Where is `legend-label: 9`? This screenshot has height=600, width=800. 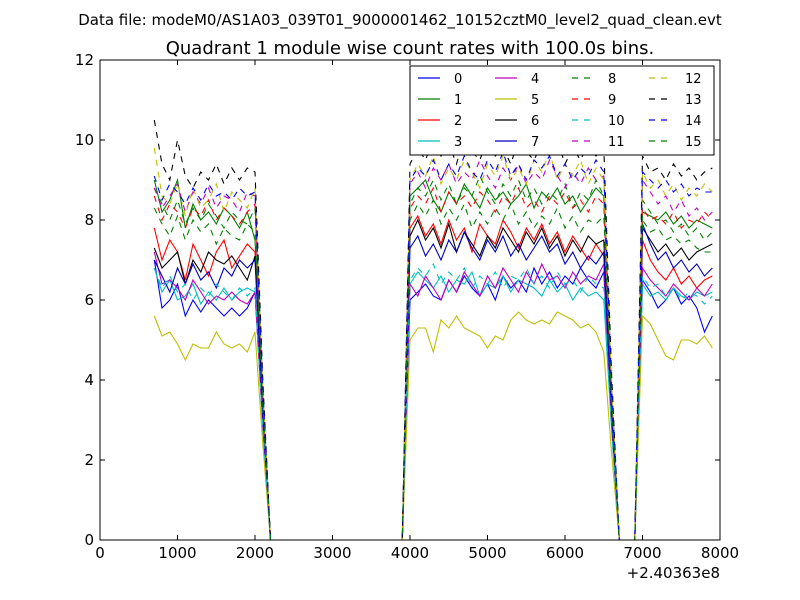 legend-label: 9 is located at coordinates (612, 100).